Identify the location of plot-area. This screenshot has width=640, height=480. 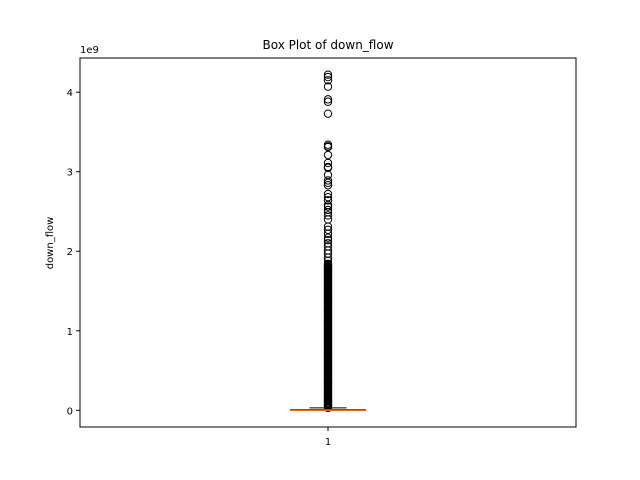
(328, 241).